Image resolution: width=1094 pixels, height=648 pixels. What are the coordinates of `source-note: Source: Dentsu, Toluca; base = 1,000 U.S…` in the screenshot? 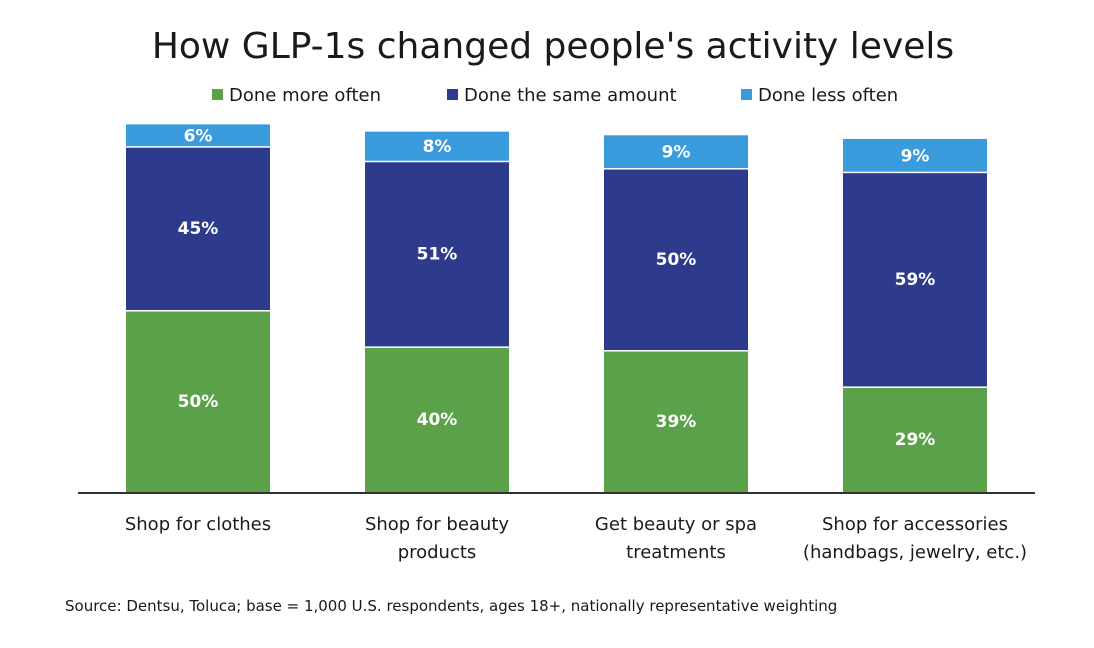 It's located at (451, 606).